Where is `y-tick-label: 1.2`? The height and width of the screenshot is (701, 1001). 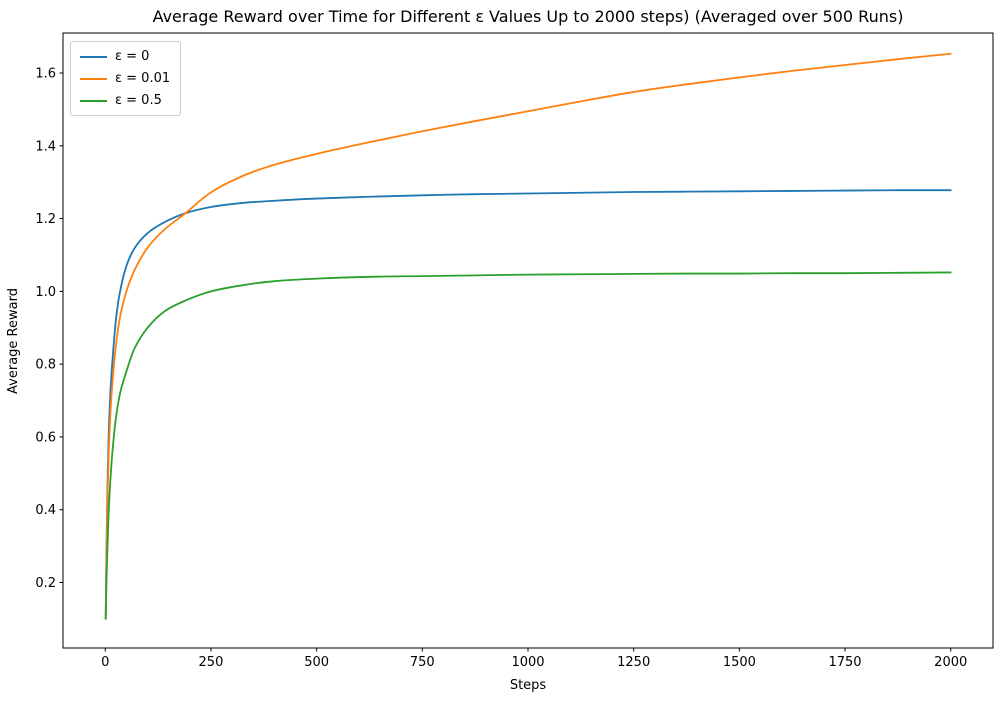
y-tick-label: 1.2 is located at coordinates (45, 219).